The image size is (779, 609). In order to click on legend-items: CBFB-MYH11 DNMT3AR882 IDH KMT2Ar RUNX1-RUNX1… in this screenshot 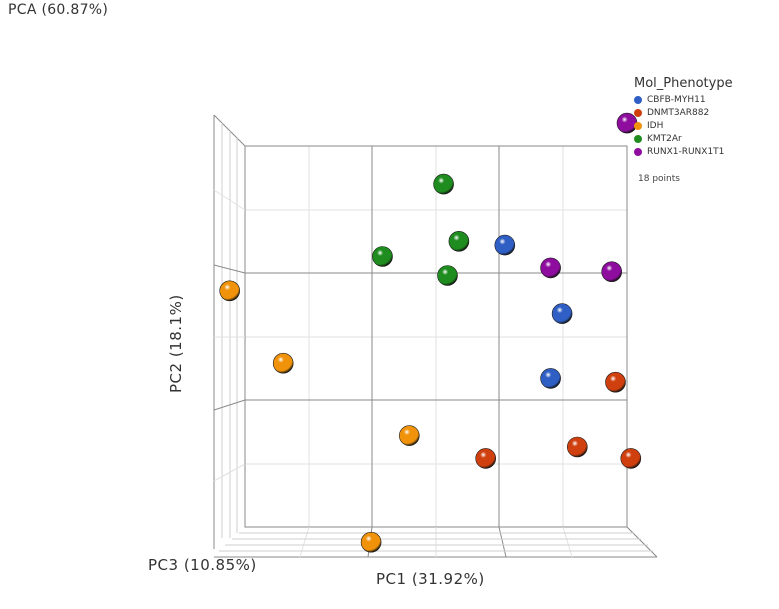, I will do `click(683, 125)`.